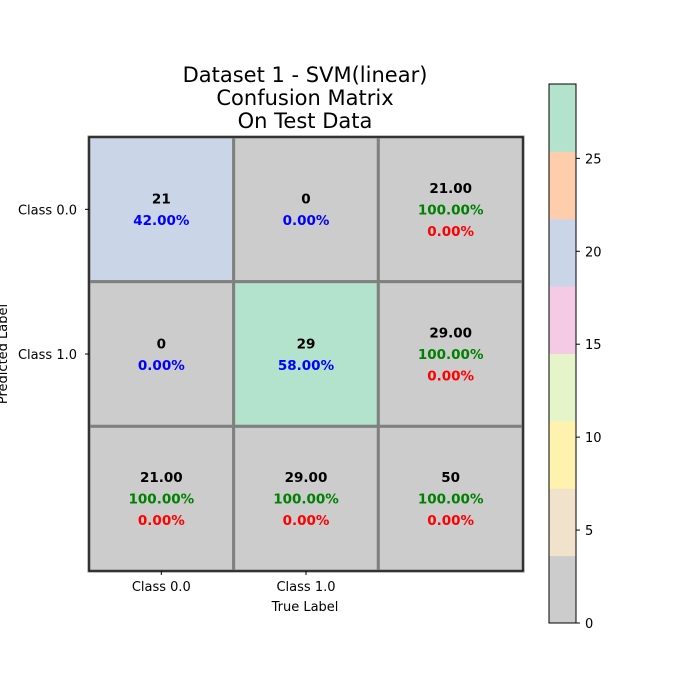 The height and width of the screenshot is (700, 700). What do you see at coordinates (593, 438) in the screenshot?
I see `colorbar-tick-label: 10` at bounding box center [593, 438].